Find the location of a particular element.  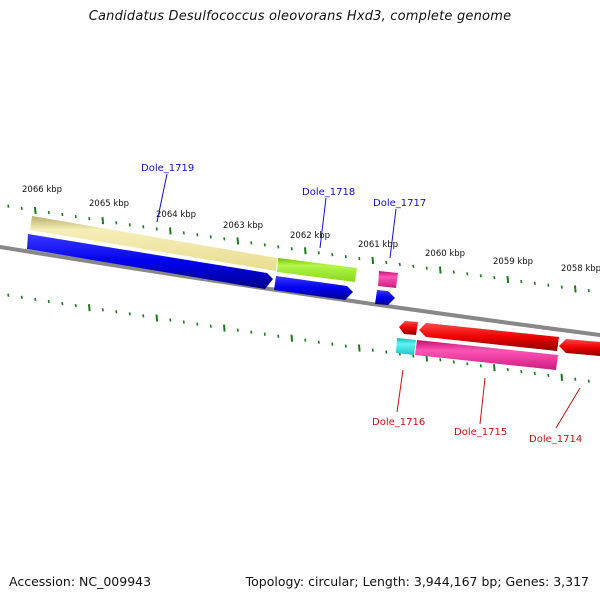

scale-label: 2066 kbp is located at coordinates (42, 190).